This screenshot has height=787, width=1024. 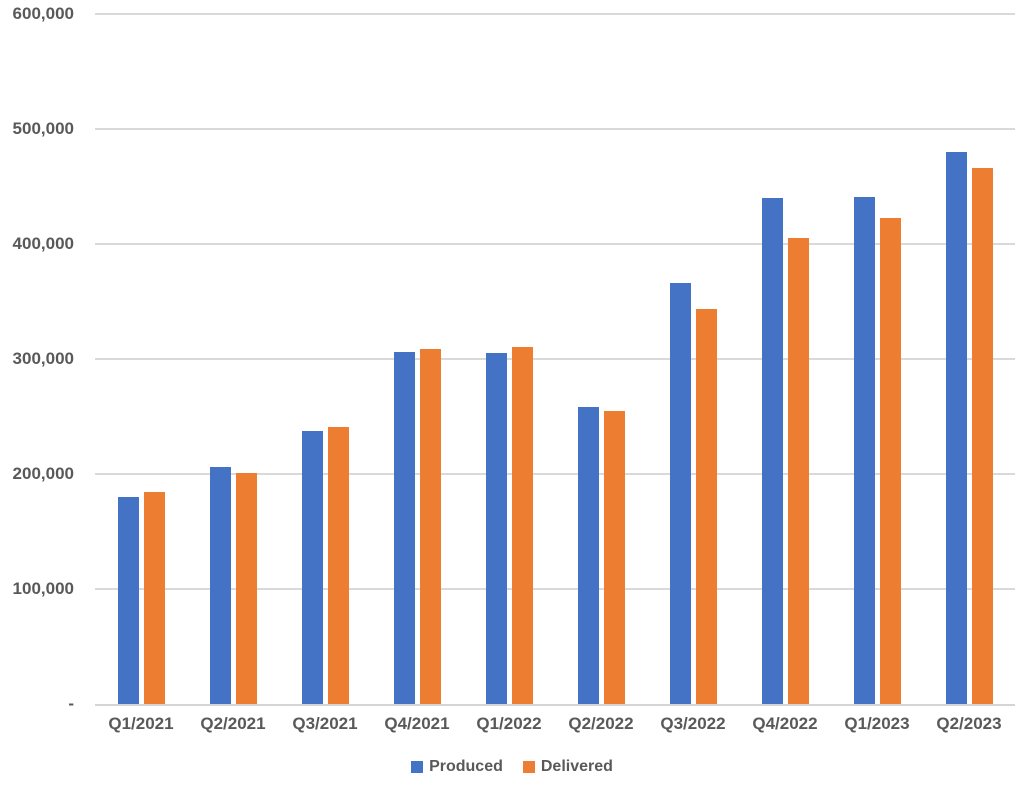 What do you see at coordinates (43, 358) in the screenshot?
I see `y-tick-label: 300,000` at bounding box center [43, 358].